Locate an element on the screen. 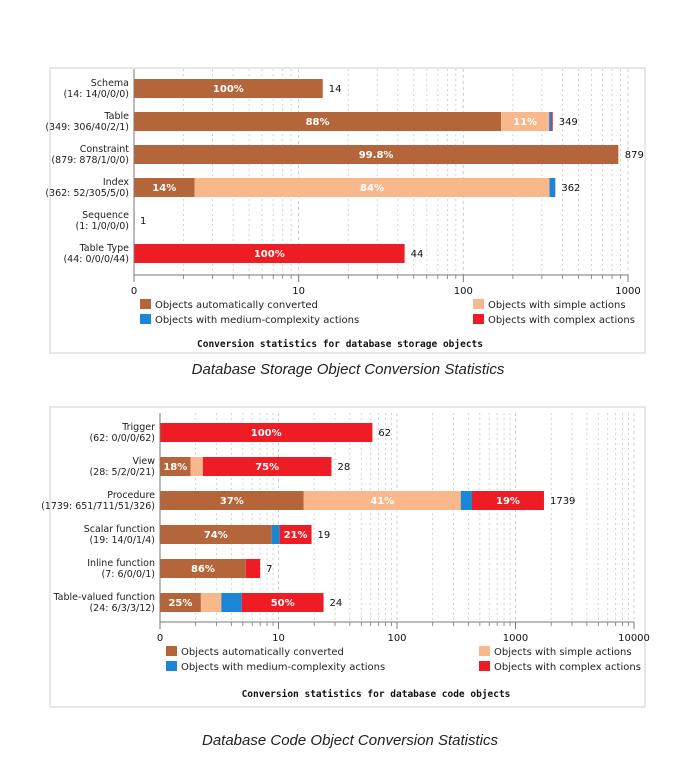  bar-percent-label: 25% is located at coordinates (180, 603).